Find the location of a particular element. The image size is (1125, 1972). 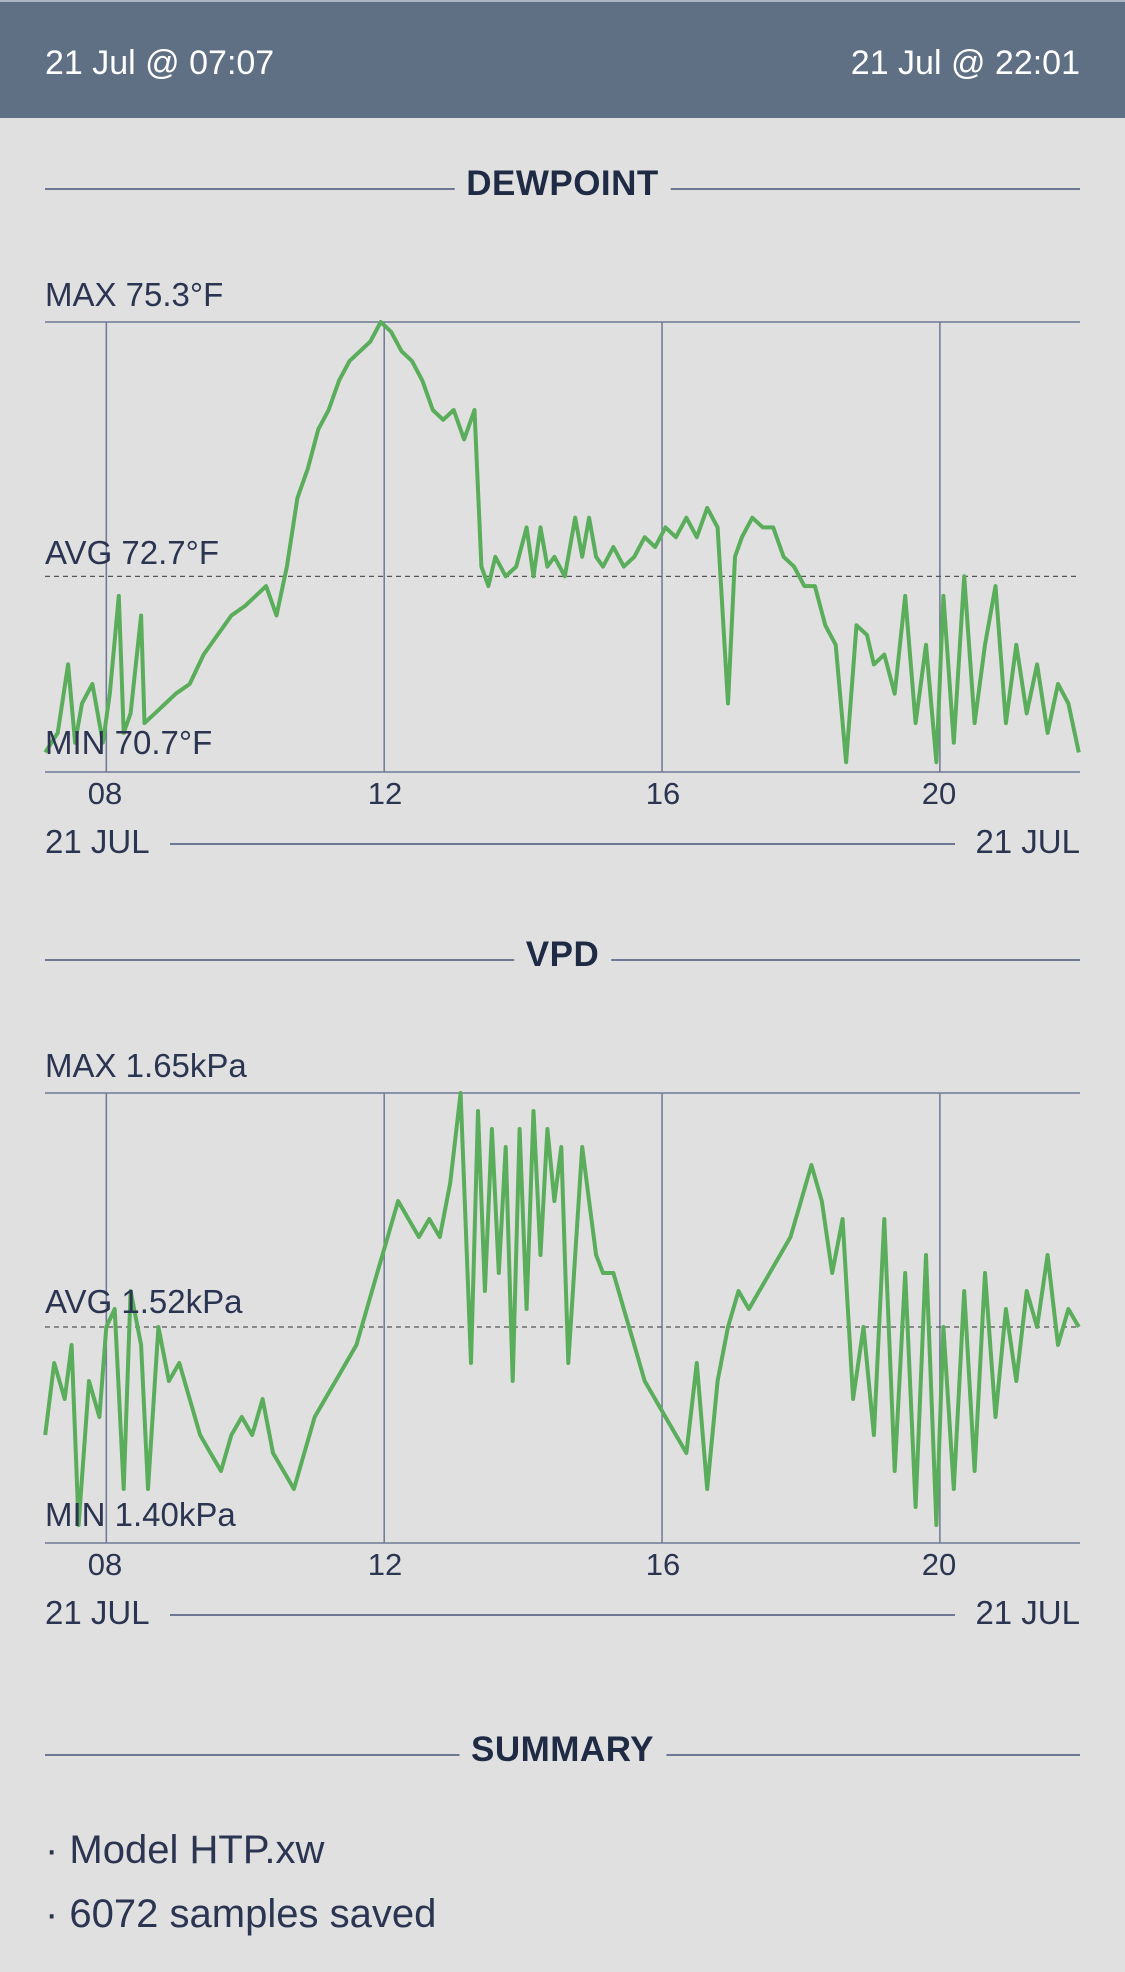

vpd-title: VPD is located at coordinates (562, 955).